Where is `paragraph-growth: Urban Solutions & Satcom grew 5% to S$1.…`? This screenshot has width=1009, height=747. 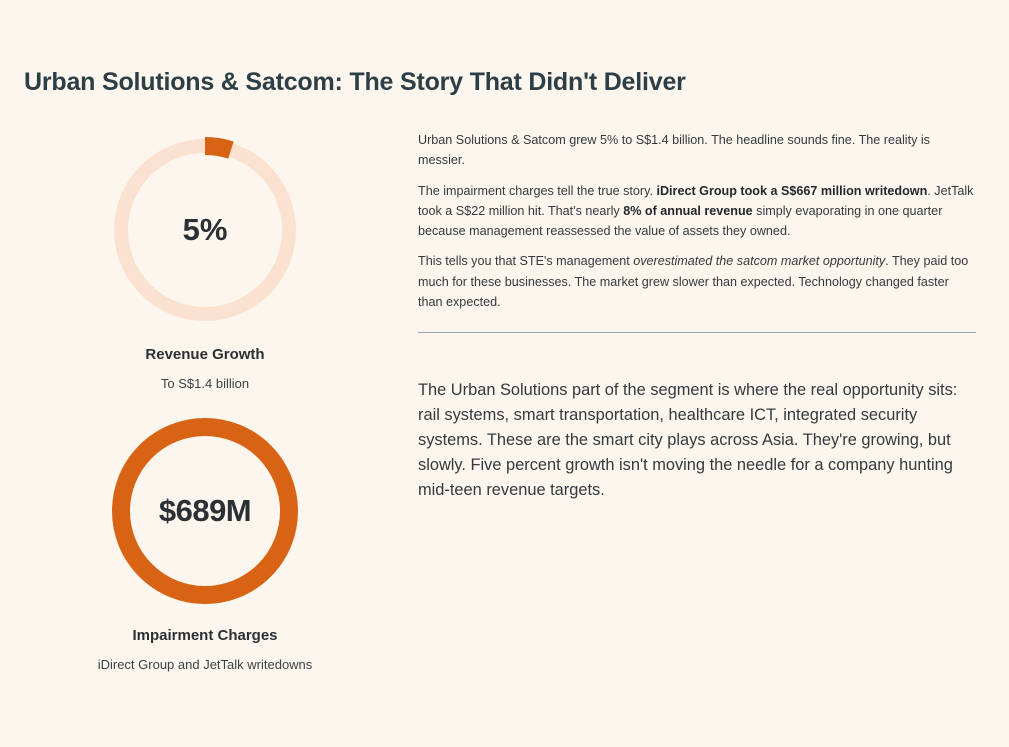 paragraph-growth: Urban Solutions & Satcom grew 5% to S$1.… is located at coordinates (674, 150).